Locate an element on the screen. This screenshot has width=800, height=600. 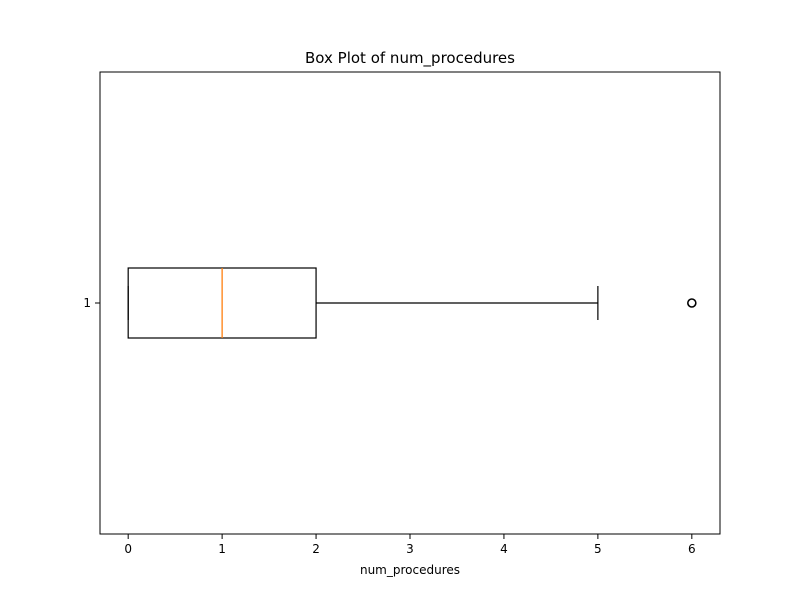
box-series is located at coordinates (412, 303).